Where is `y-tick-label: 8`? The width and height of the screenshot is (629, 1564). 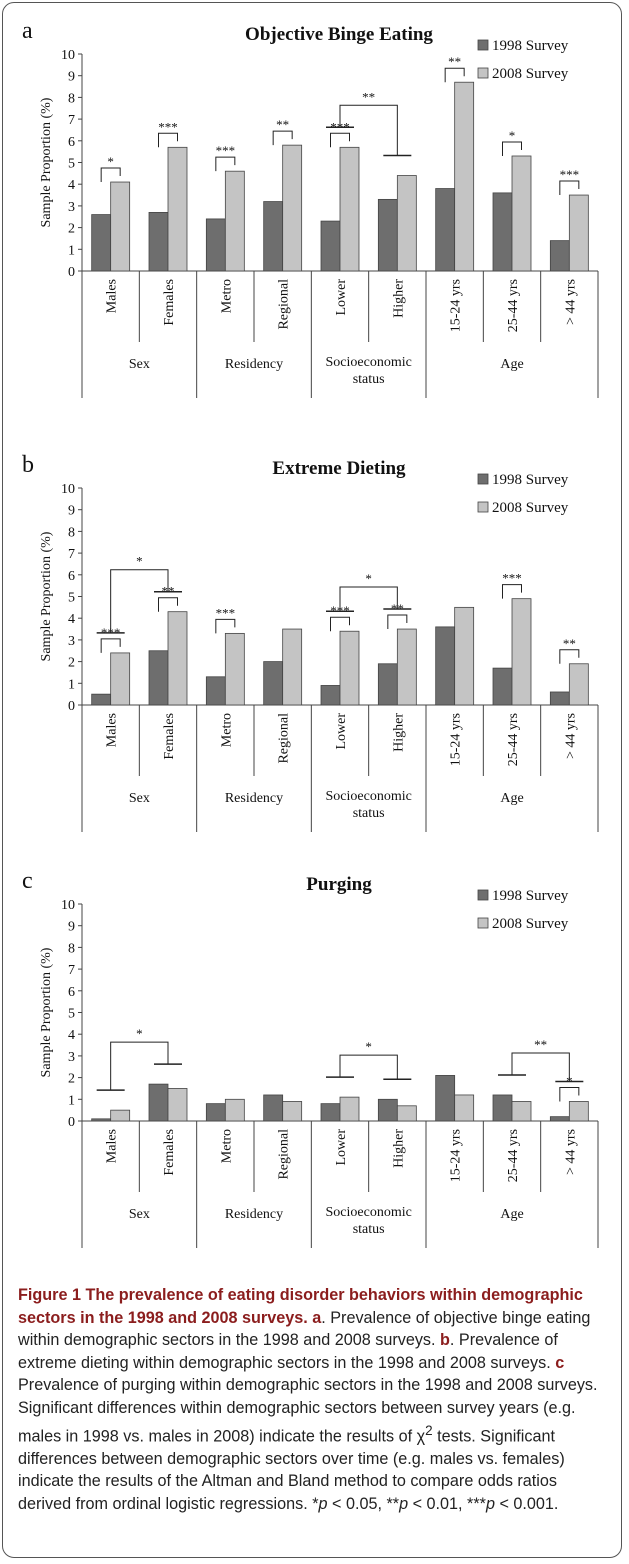
y-tick-label: 8 is located at coordinates (71, 948).